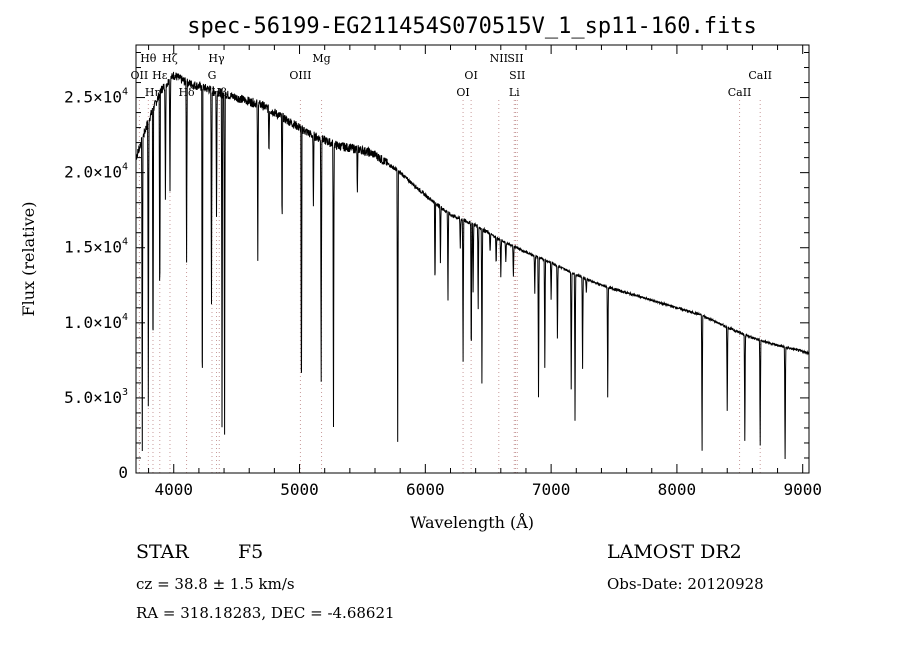  I want to click on line-label-9: OIII, so click(300, 75).